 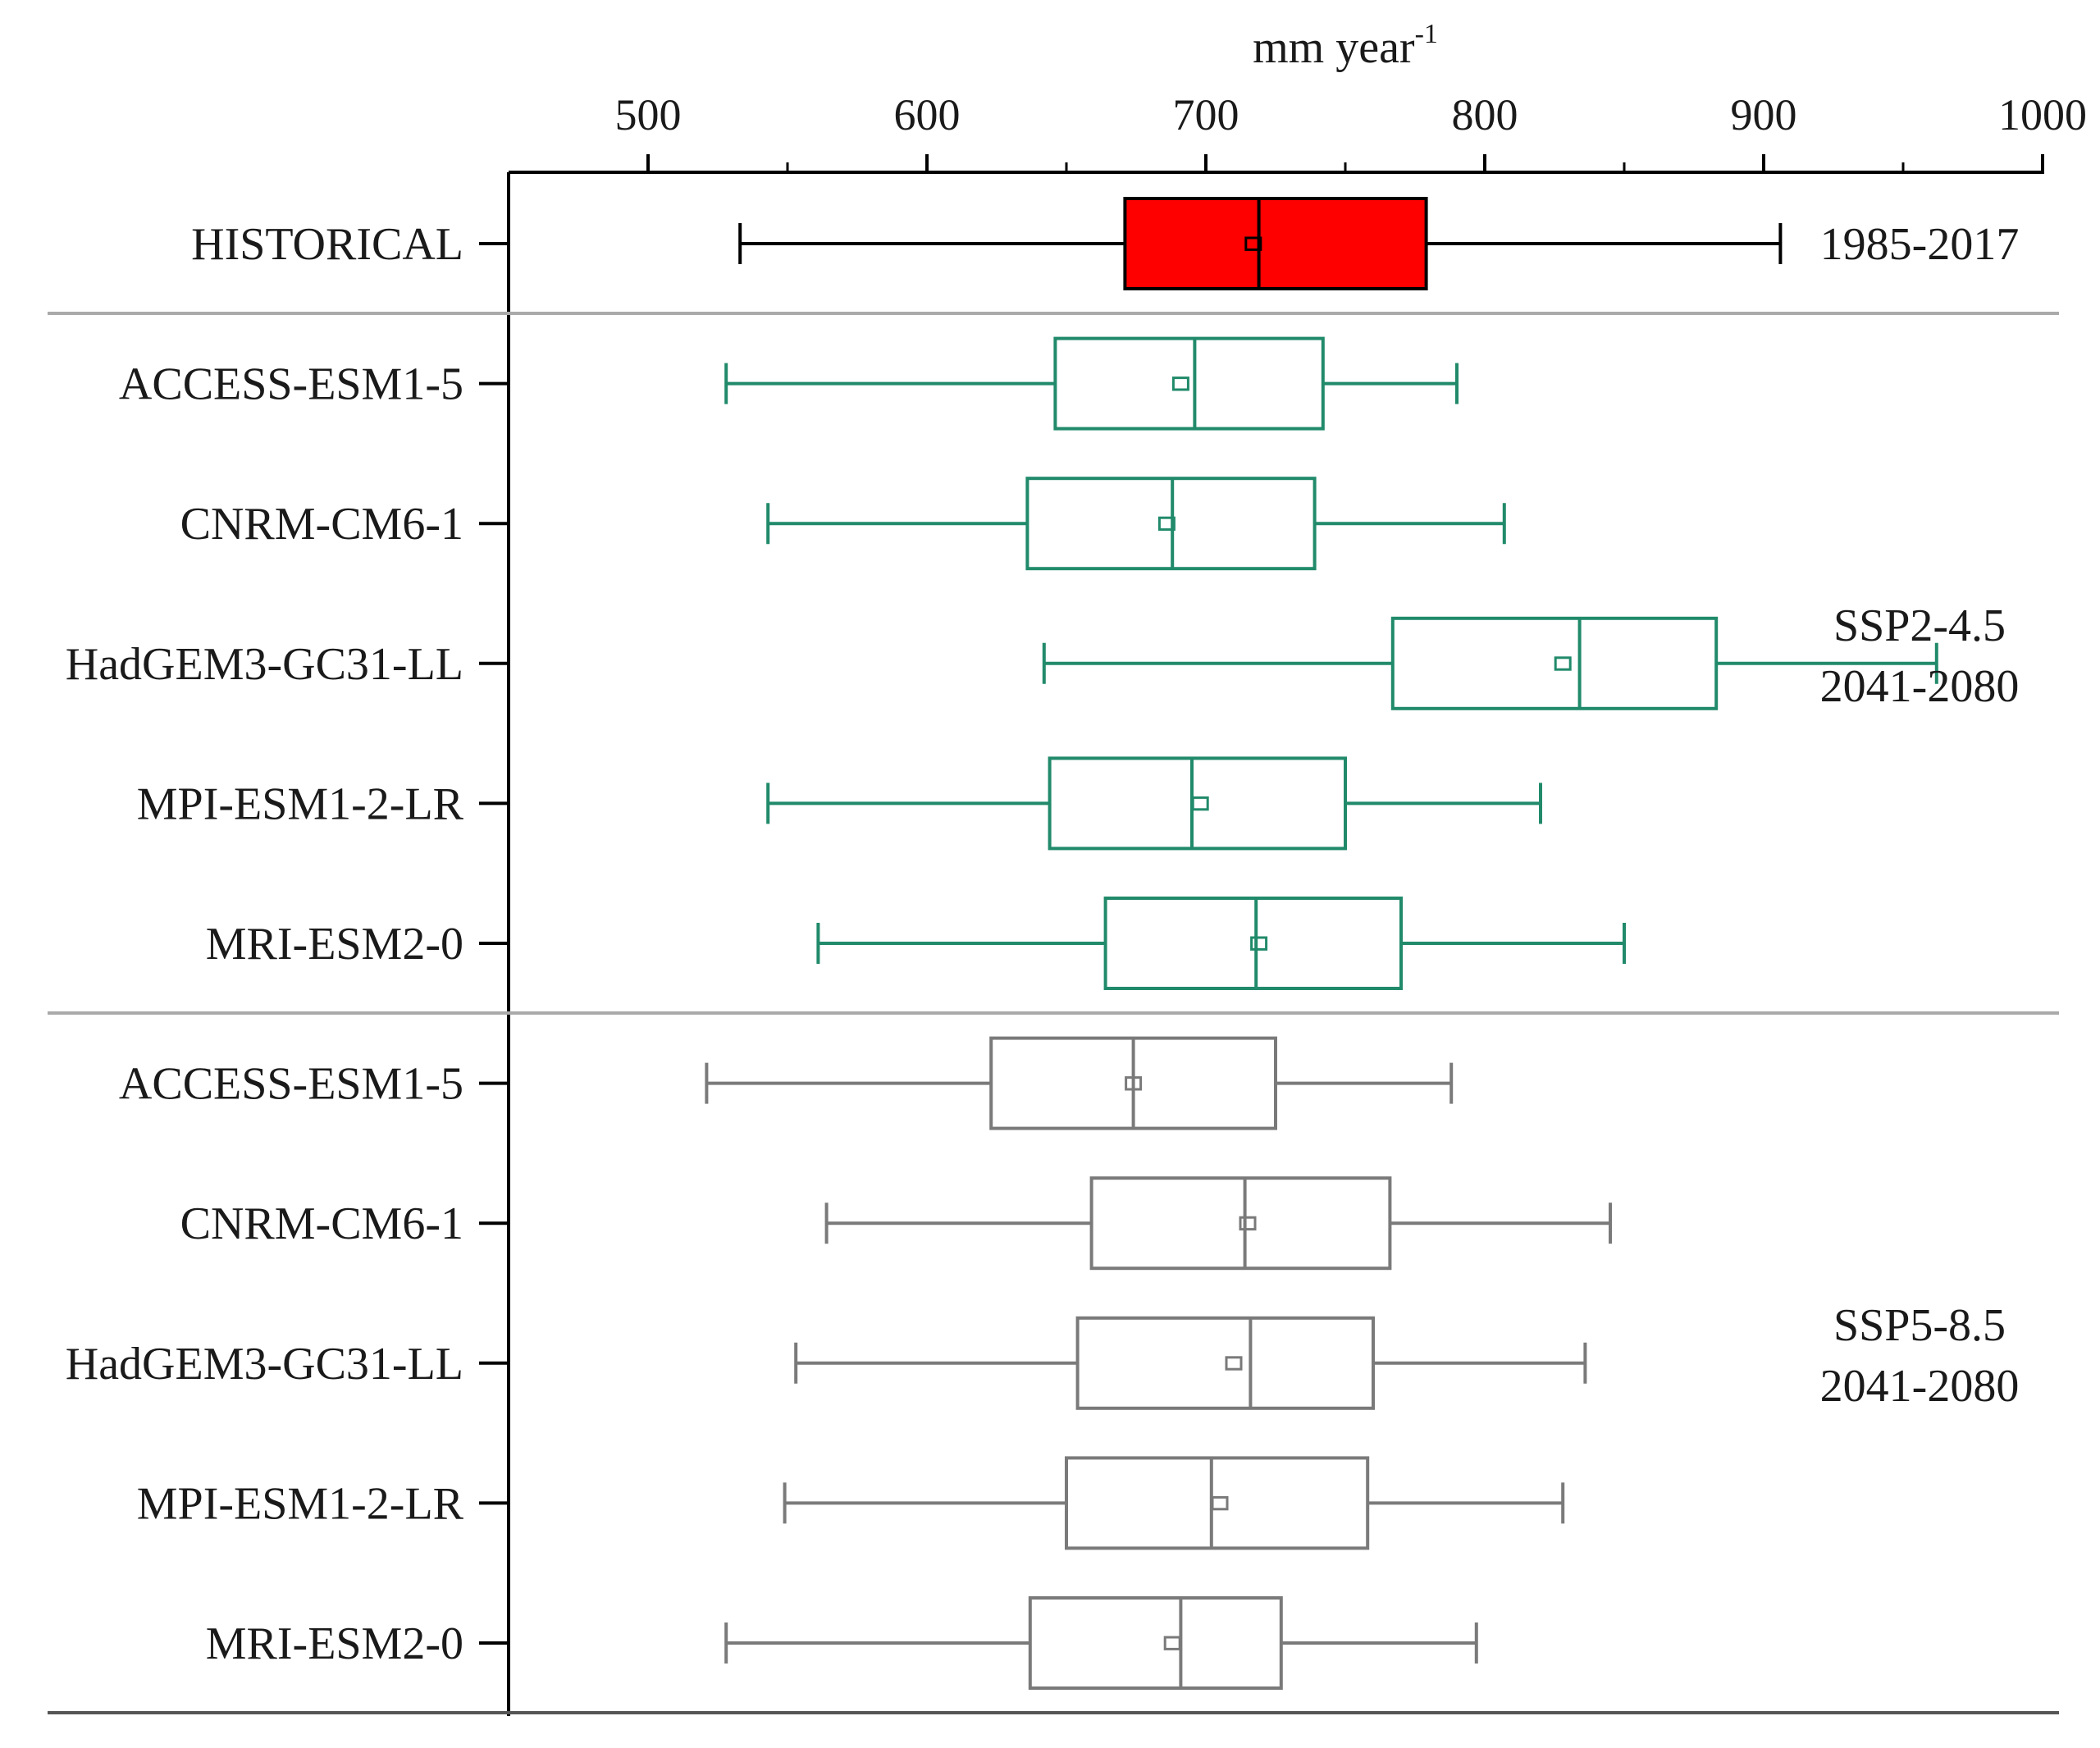 What do you see at coordinates (1485, 114) in the screenshot?
I see `x-tick-label: 800` at bounding box center [1485, 114].